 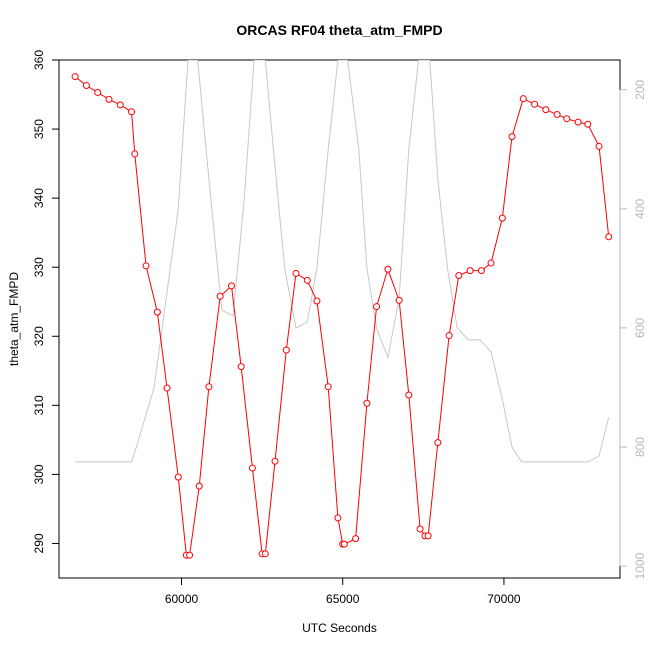 What do you see at coordinates (46, 301) in the screenshot?
I see `y-axis: 290 300 310 320 330 340 350 360` at bounding box center [46, 301].